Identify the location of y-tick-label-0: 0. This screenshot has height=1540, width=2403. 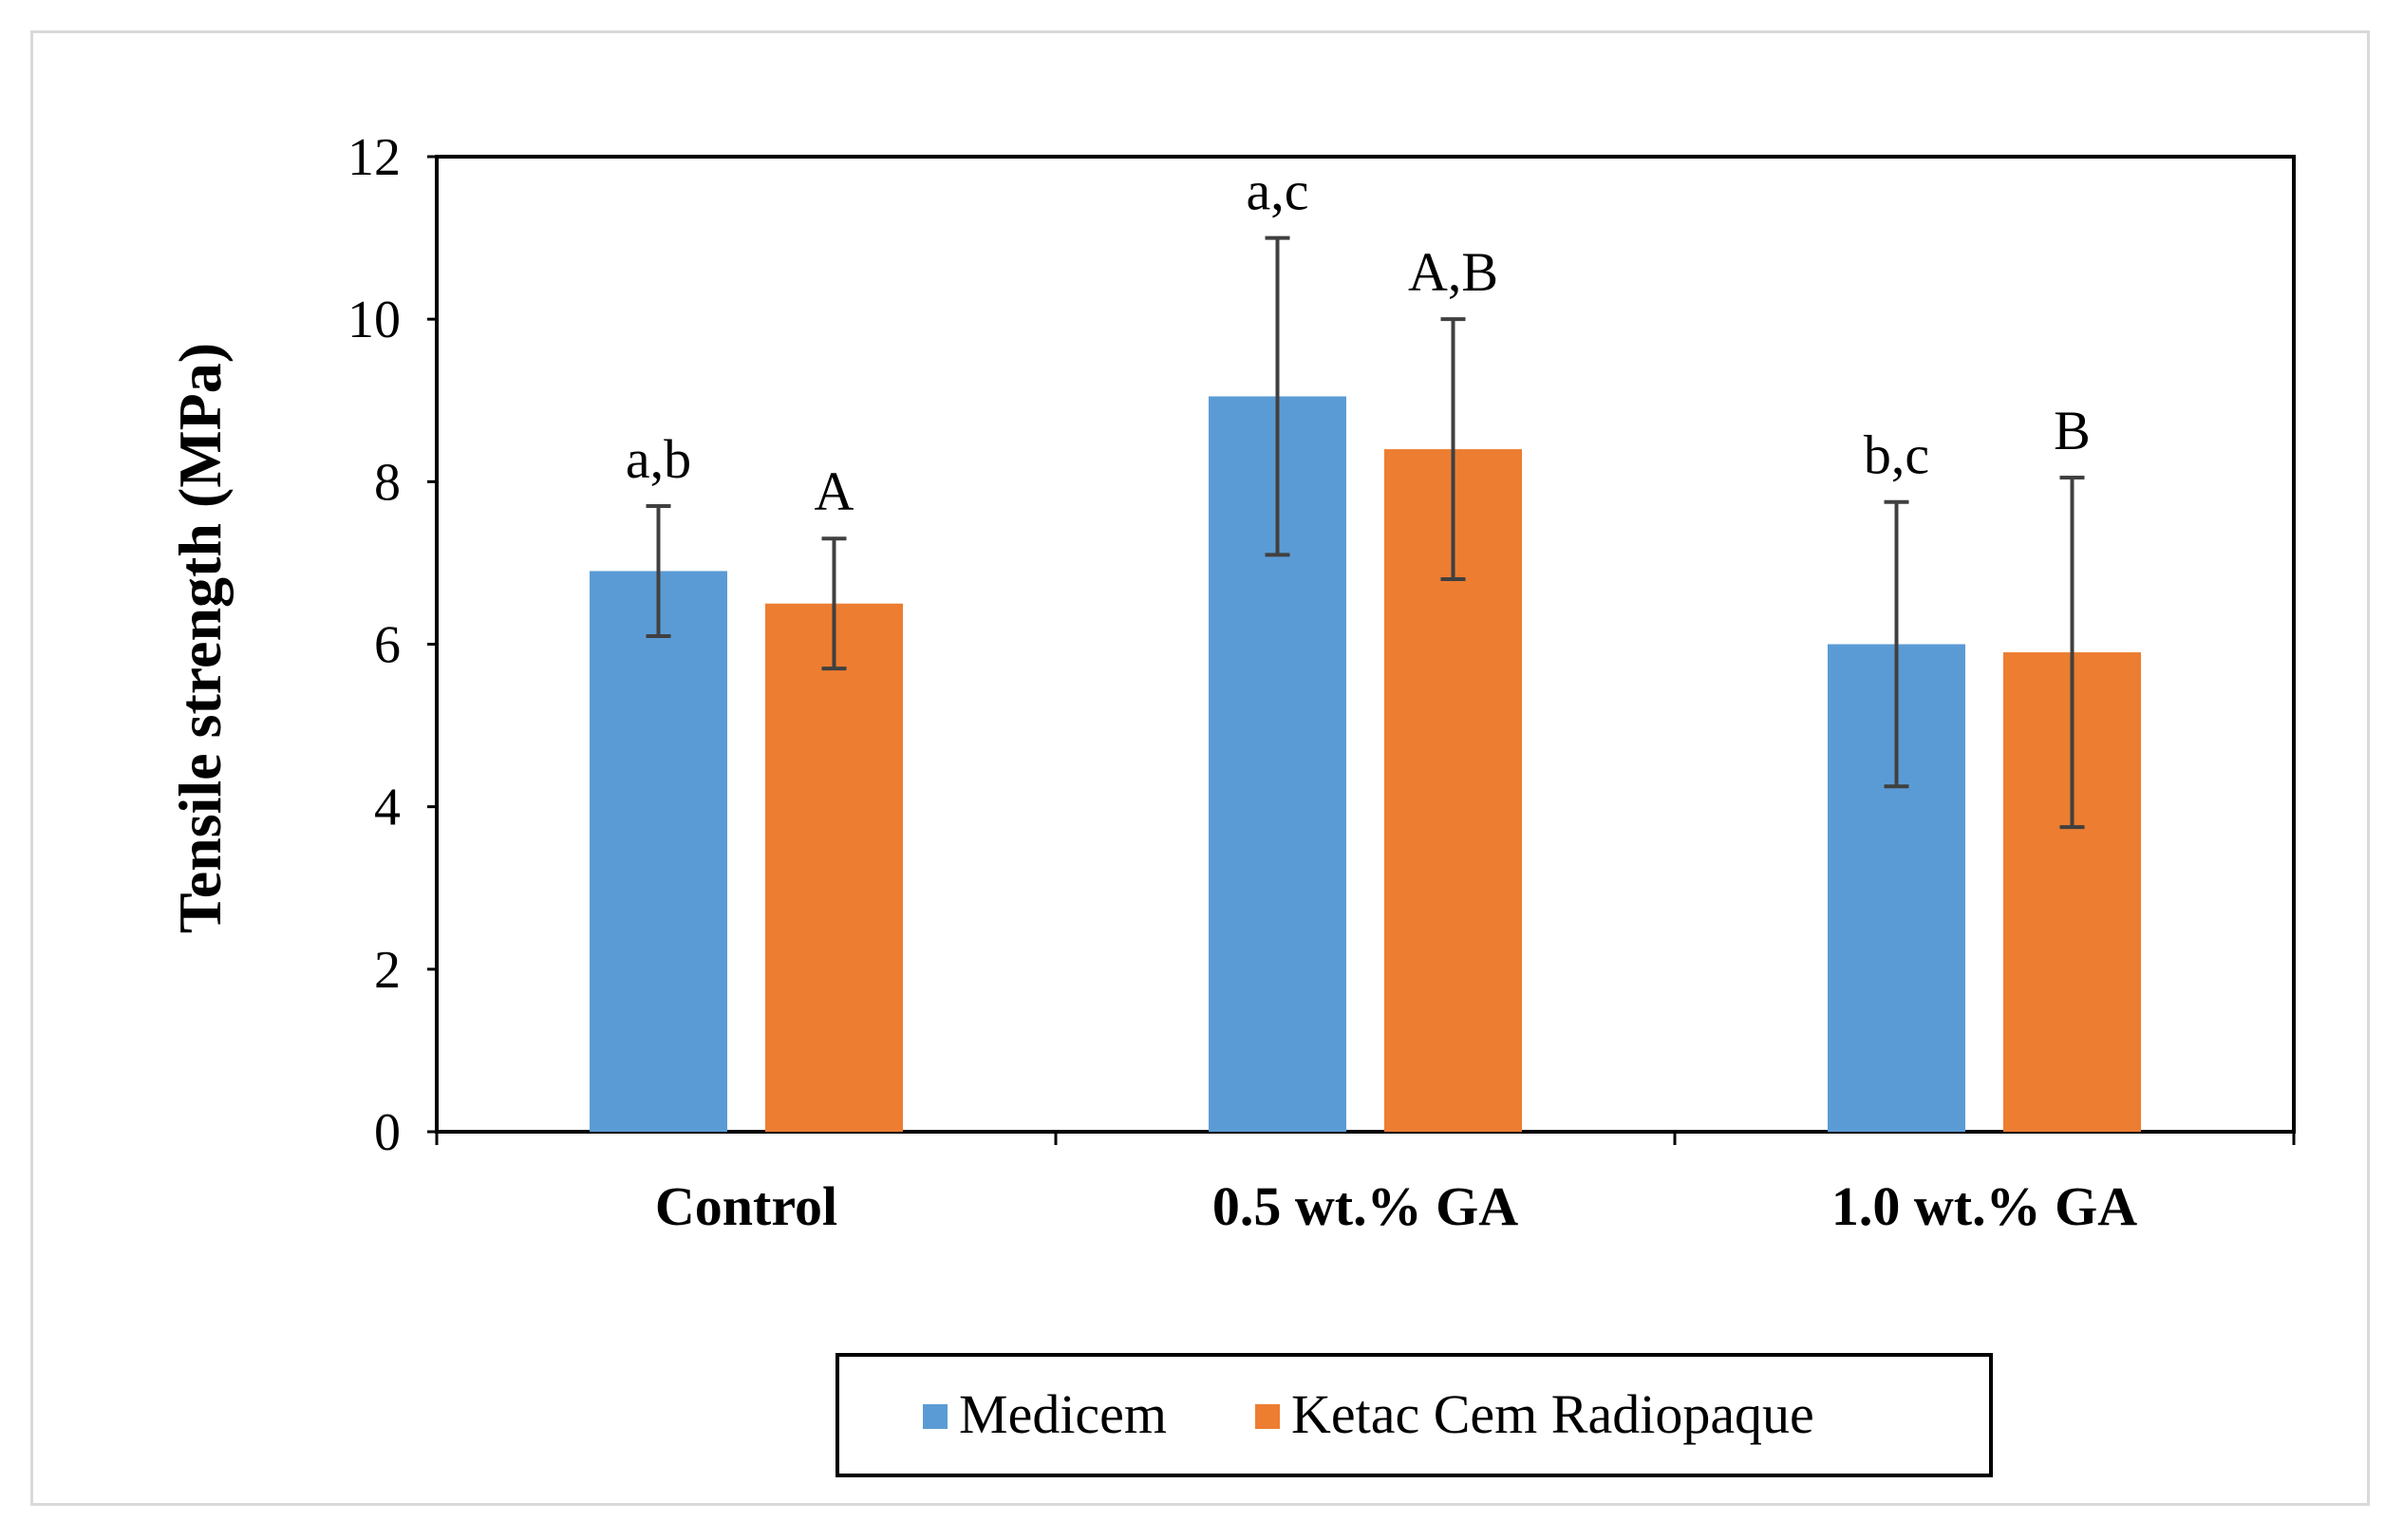
(387, 1132).